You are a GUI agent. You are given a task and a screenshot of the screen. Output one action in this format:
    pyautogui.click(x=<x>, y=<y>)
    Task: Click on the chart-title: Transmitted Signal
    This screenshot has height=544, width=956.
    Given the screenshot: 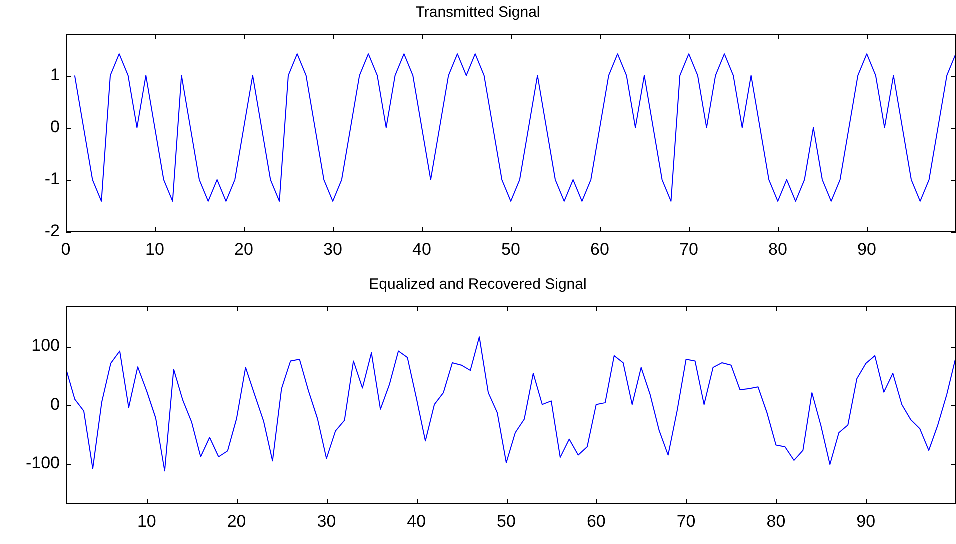 What is the action you would take?
    pyautogui.click(x=478, y=13)
    